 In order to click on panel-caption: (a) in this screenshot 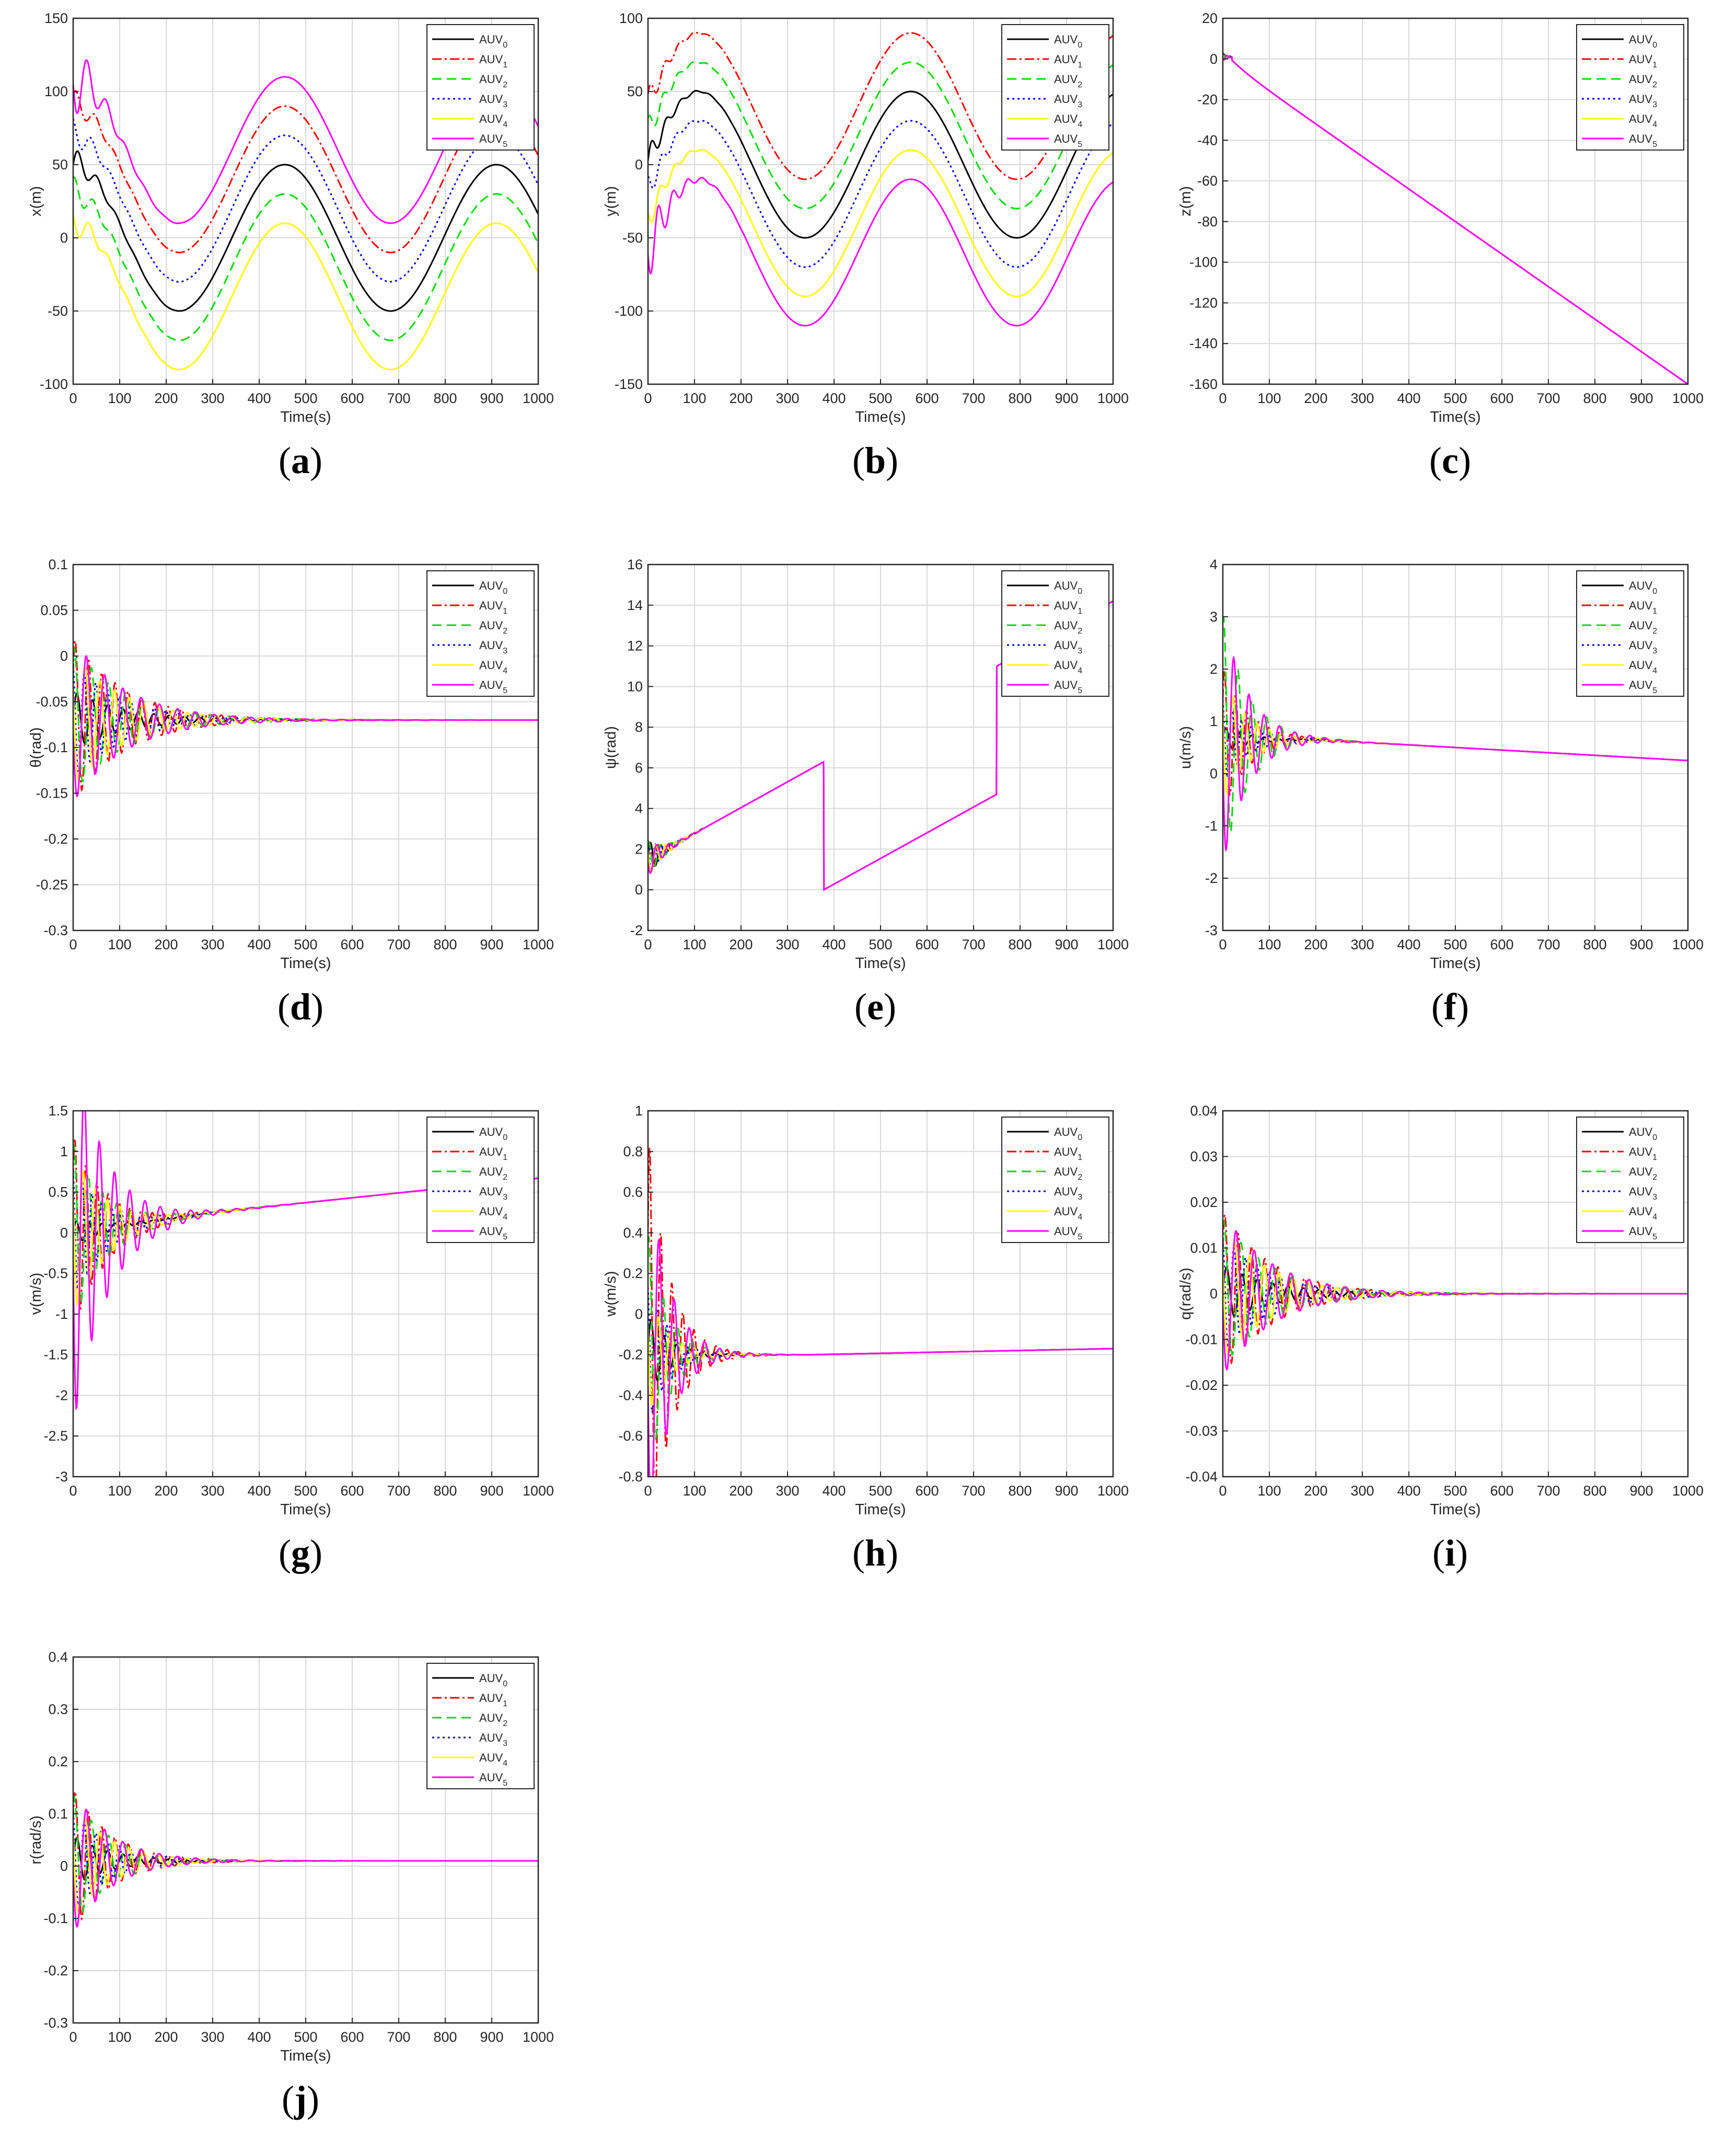, I will do `click(301, 460)`.